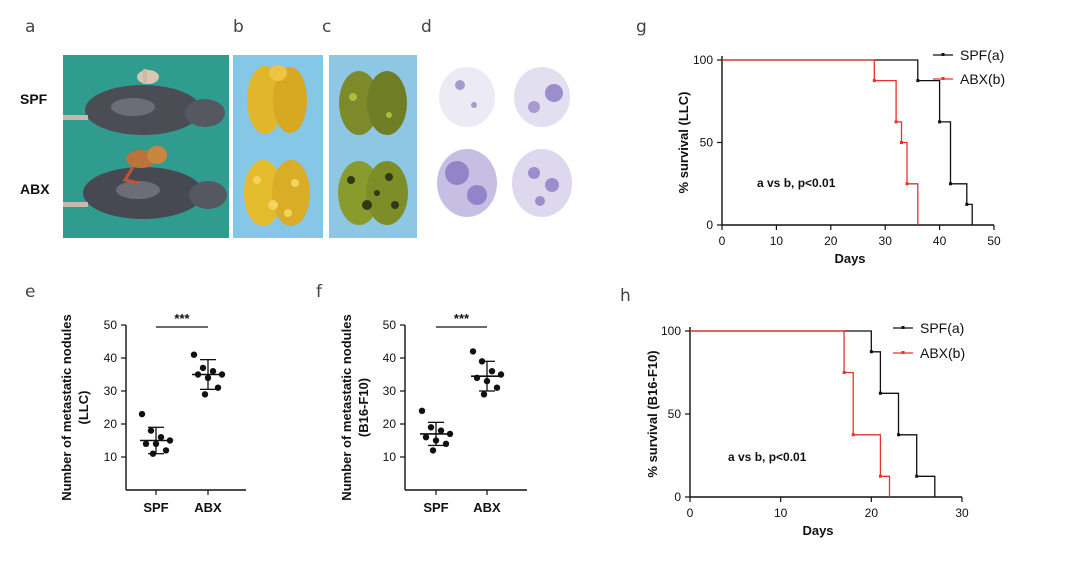  Describe the element at coordinates (66, 407) in the screenshot. I see `y-axis-label: Number of metastatic nodules` at that location.